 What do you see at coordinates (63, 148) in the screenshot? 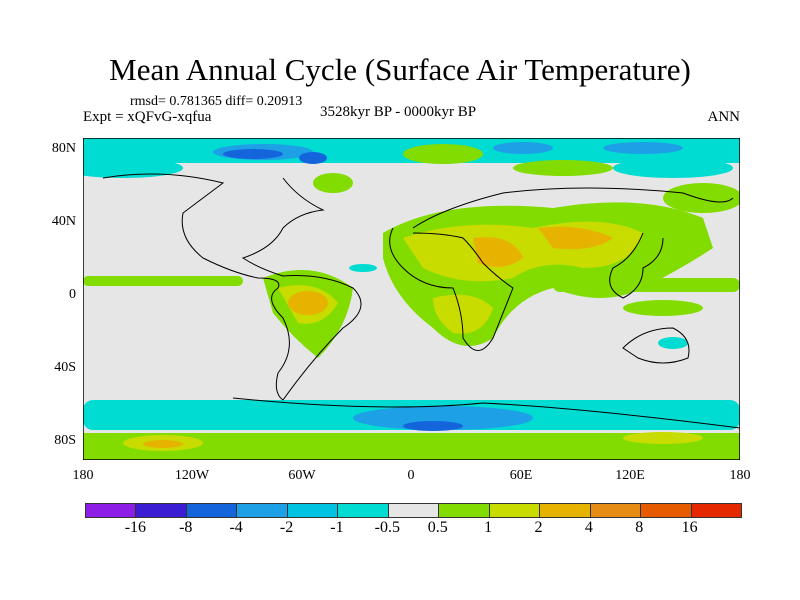
I see `y-tick-label: 80N` at bounding box center [63, 148].